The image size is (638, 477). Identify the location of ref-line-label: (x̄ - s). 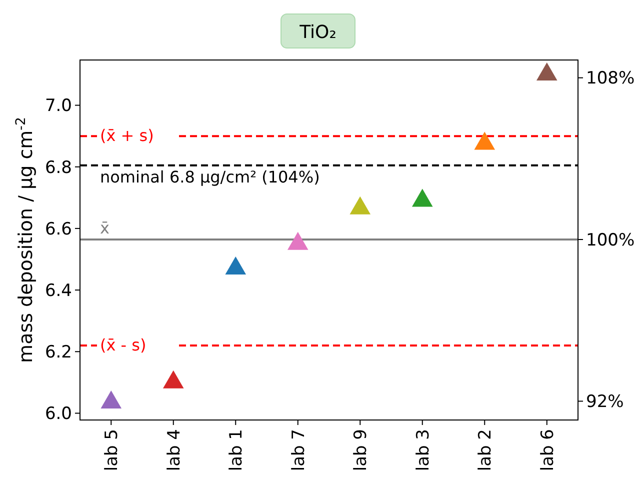
(123, 344).